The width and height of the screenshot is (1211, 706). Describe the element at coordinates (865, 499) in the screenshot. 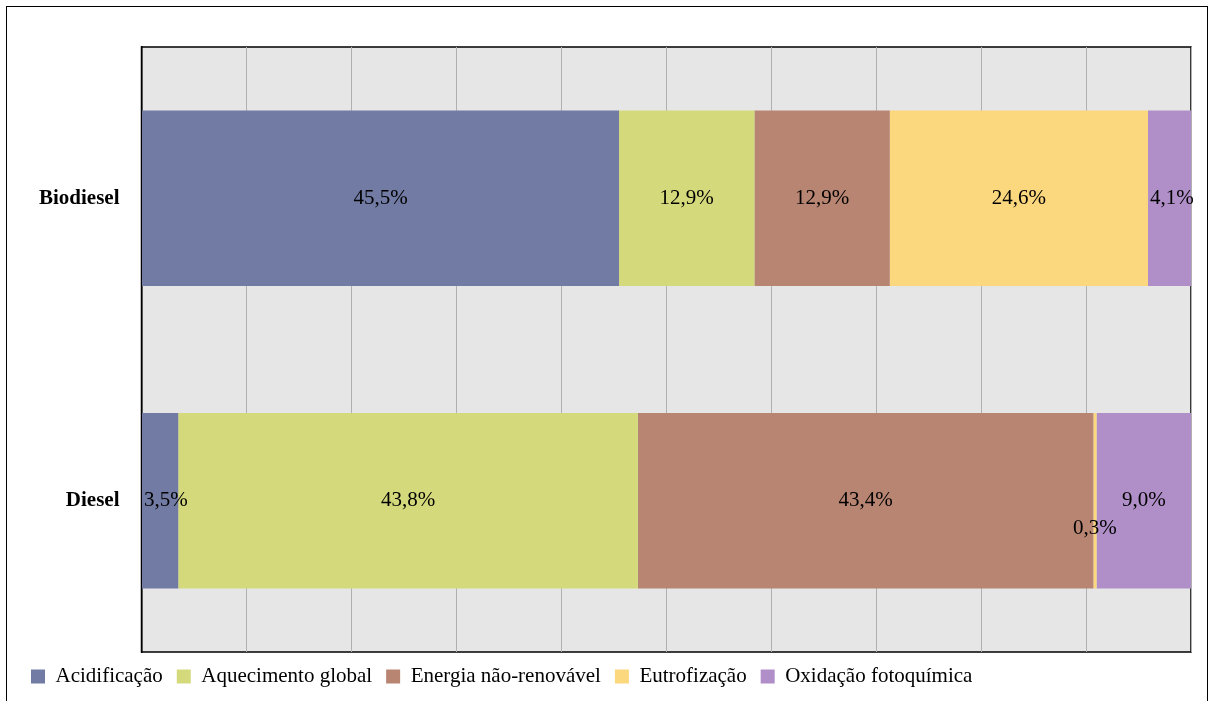

I see `data-label: 43,4%` at that location.